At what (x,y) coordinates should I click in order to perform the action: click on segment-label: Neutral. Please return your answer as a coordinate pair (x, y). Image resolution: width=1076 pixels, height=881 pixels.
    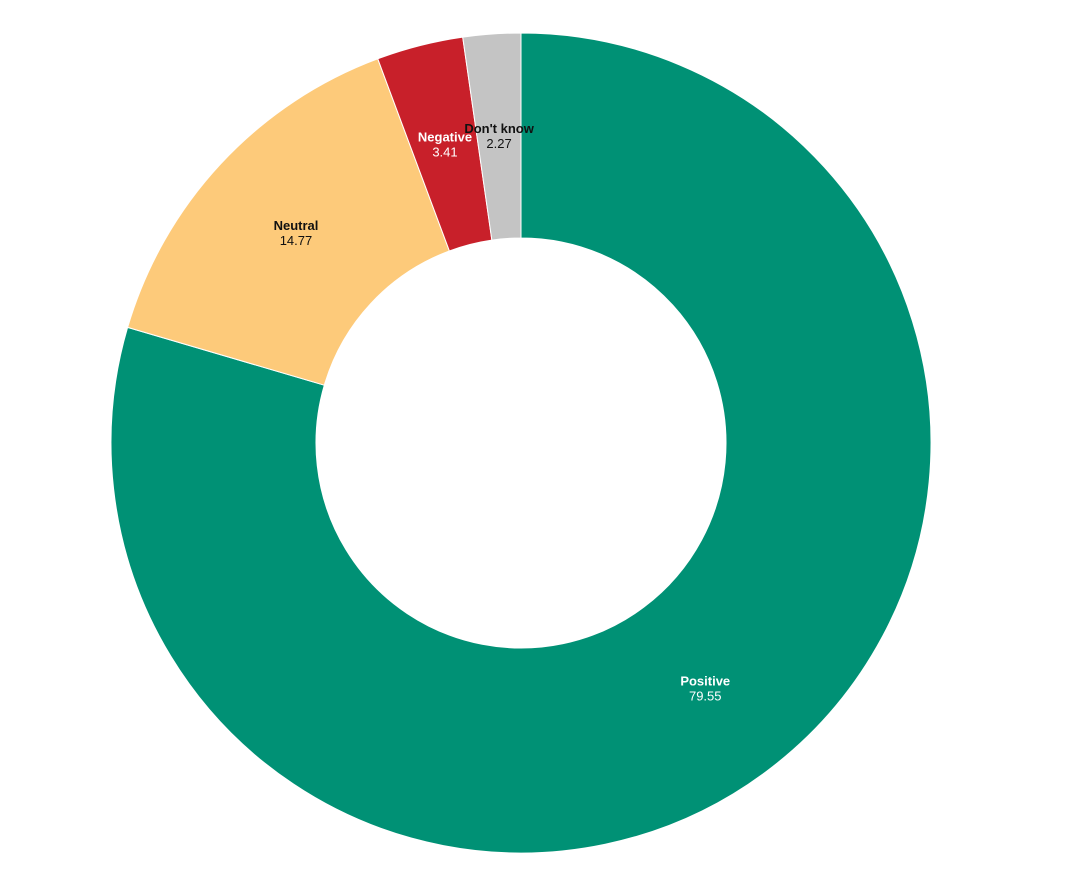
    Looking at the image, I should click on (296, 225).